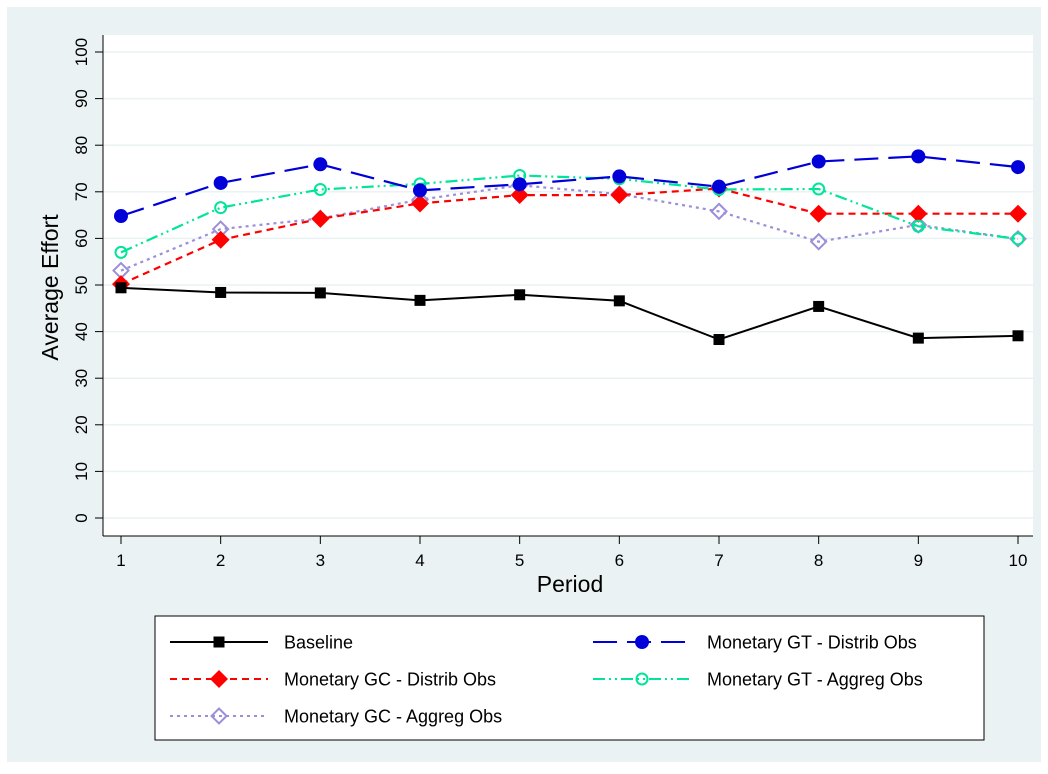 This screenshot has height=774, width=1048. What do you see at coordinates (120, 560) in the screenshot?
I see `x-tick-label: 1` at bounding box center [120, 560].